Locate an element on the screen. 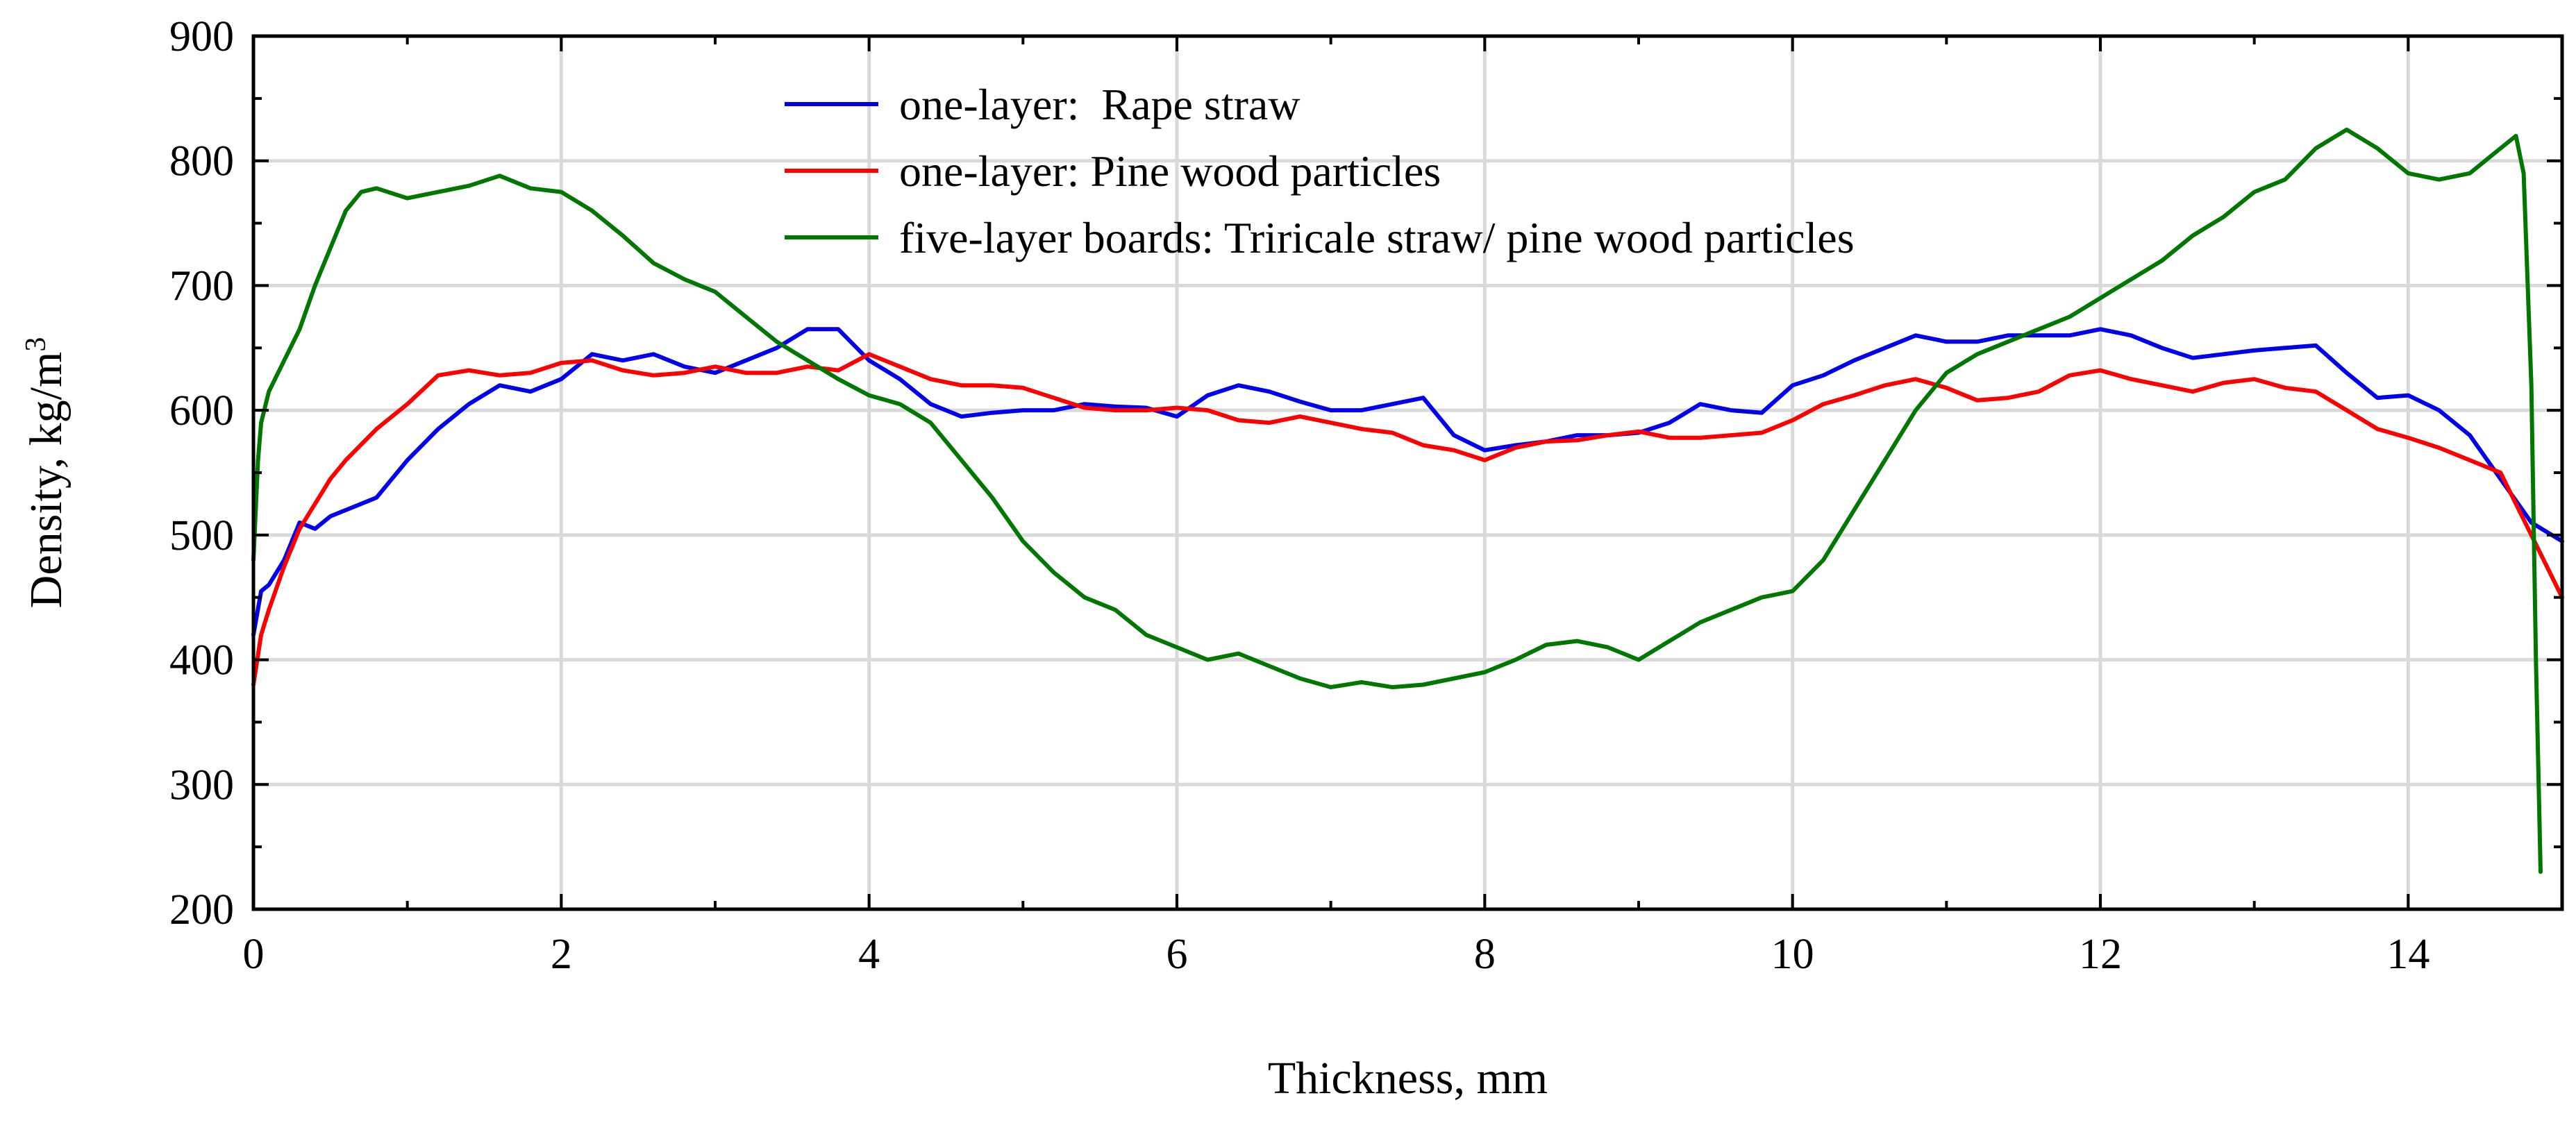  x-tick-label: 10 is located at coordinates (1792, 954).